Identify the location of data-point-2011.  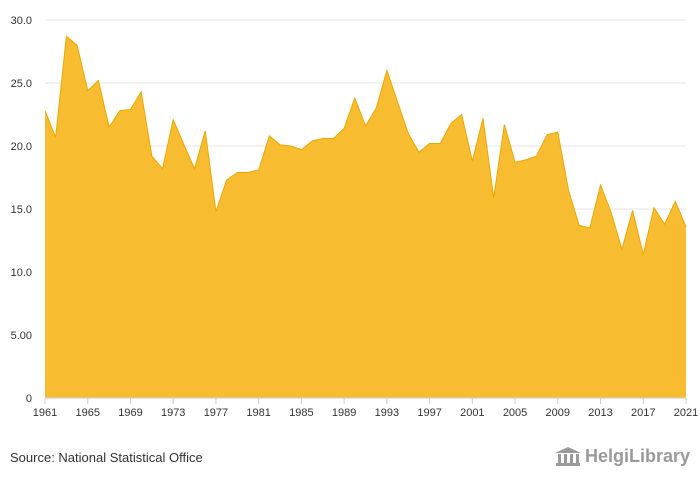
(579, 225).